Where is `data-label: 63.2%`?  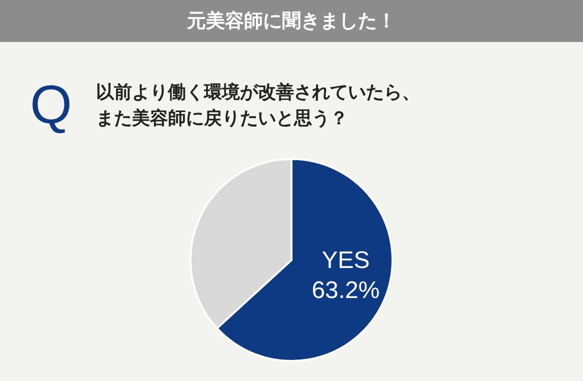 data-label: 63.2% is located at coordinates (346, 290).